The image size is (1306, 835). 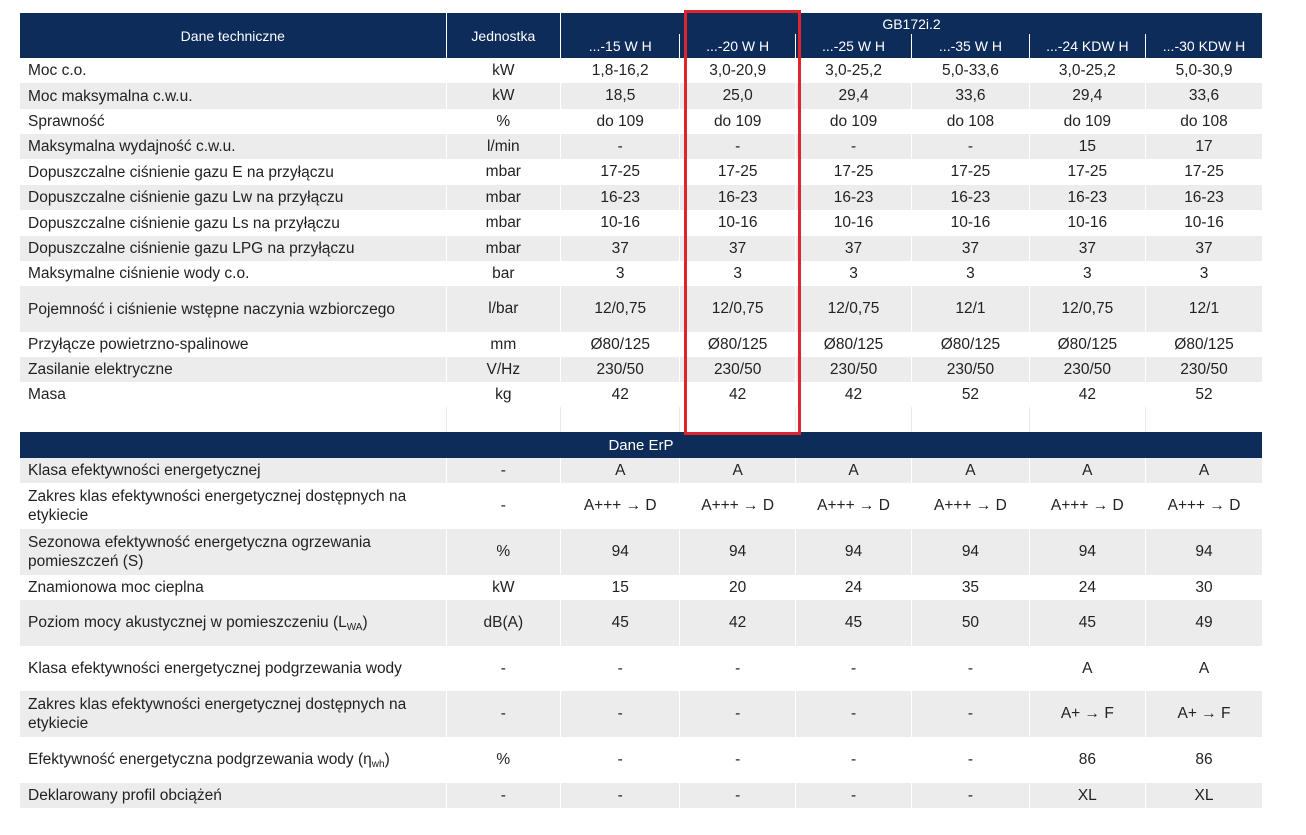 What do you see at coordinates (1203, 197) in the screenshot?
I see `row-value: 16-23` at bounding box center [1203, 197].